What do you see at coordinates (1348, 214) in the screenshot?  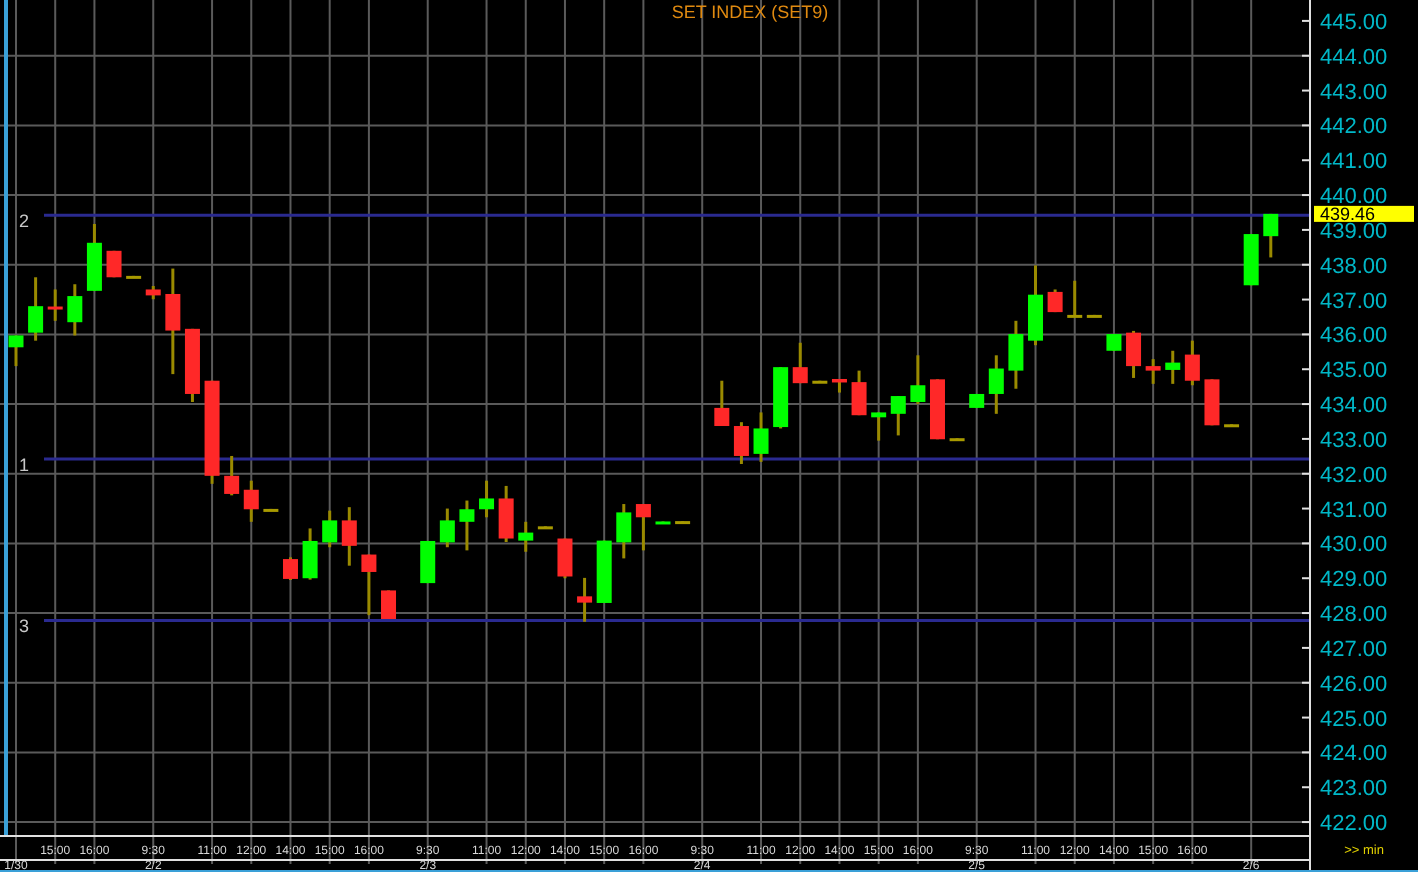 I see `text: 439.46` at bounding box center [1348, 214].